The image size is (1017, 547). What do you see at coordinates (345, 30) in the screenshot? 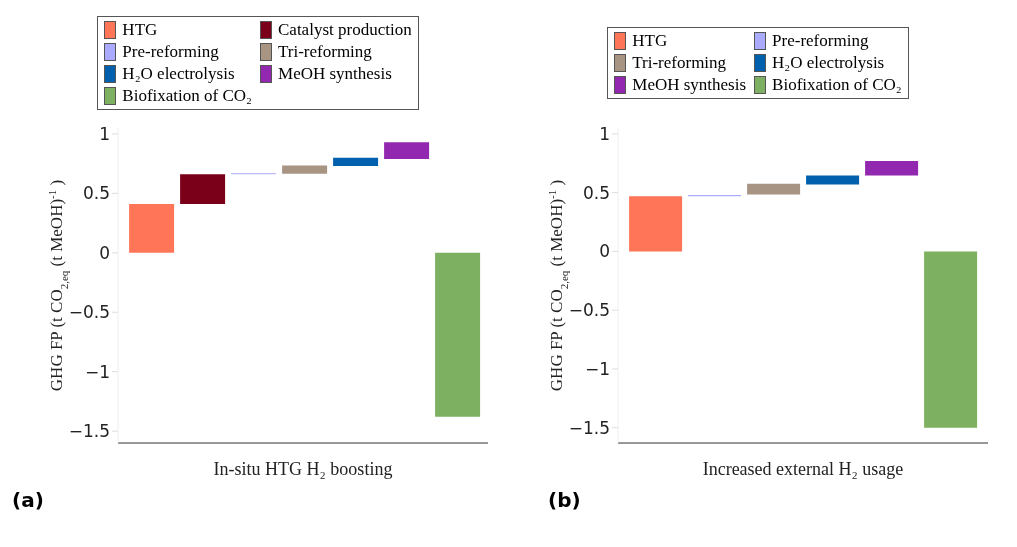
I see `legend-label: Catalyst production` at bounding box center [345, 30].